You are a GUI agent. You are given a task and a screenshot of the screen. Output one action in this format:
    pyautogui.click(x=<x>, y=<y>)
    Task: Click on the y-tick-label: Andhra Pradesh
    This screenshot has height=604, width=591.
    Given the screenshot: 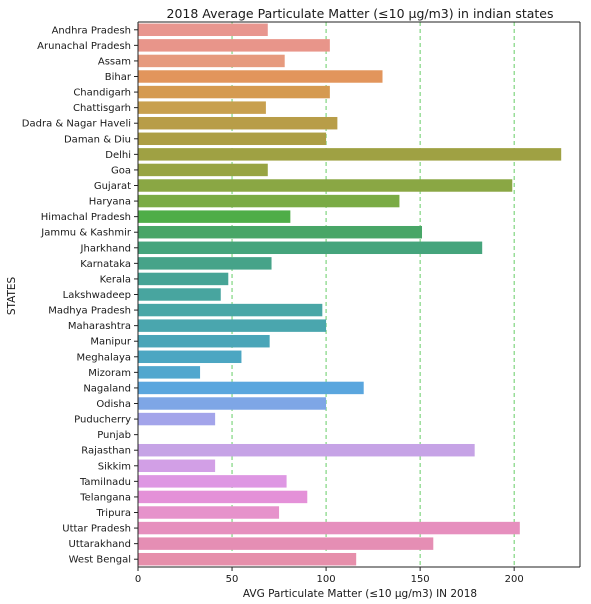 What is the action you would take?
    pyautogui.click(x=91, y=30)
    